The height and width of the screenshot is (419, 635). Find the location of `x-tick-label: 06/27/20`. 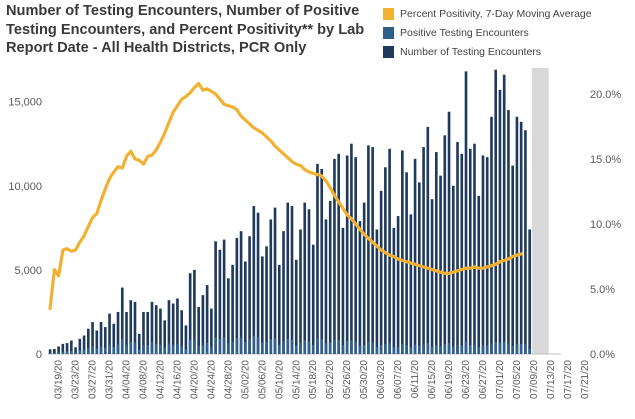

x-tick-label: 06/27/20 is located at coordinates (483, 379).